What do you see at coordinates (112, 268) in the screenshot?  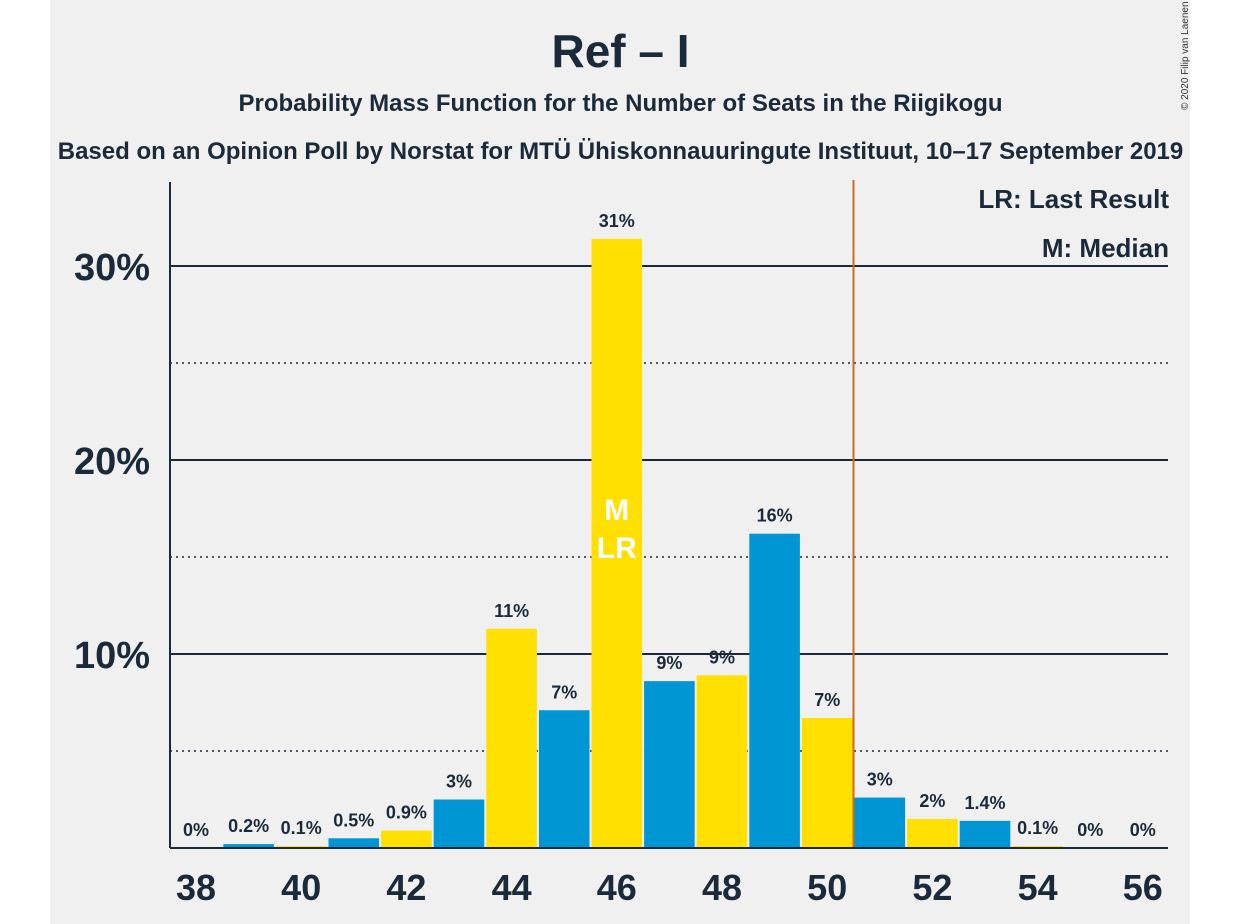 I see `y-tick-label: 30%` at bounding box center [112, 268].